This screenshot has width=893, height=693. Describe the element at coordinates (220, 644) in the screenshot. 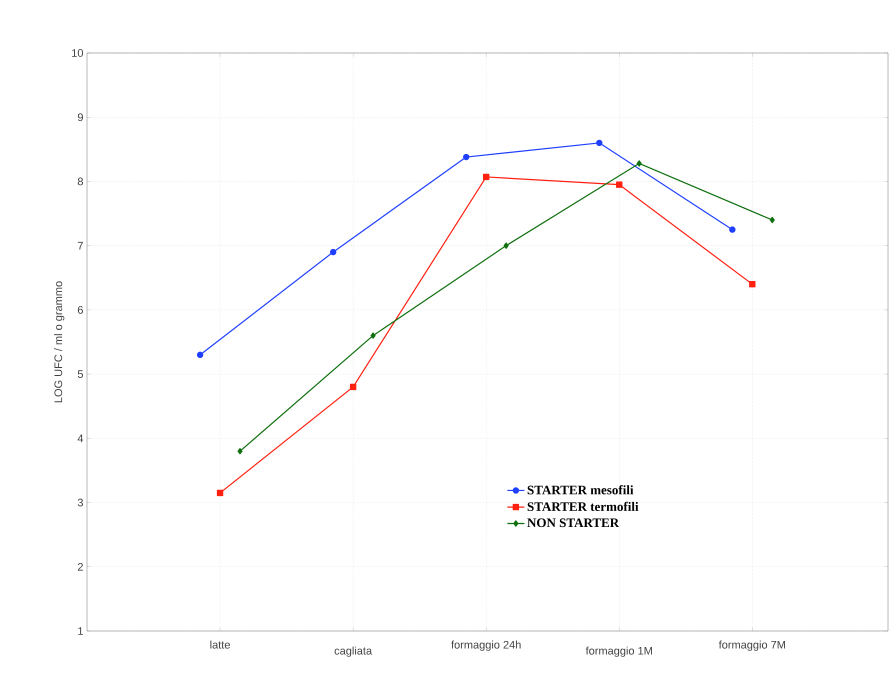

I see `x-tick-label: latte` at that location.